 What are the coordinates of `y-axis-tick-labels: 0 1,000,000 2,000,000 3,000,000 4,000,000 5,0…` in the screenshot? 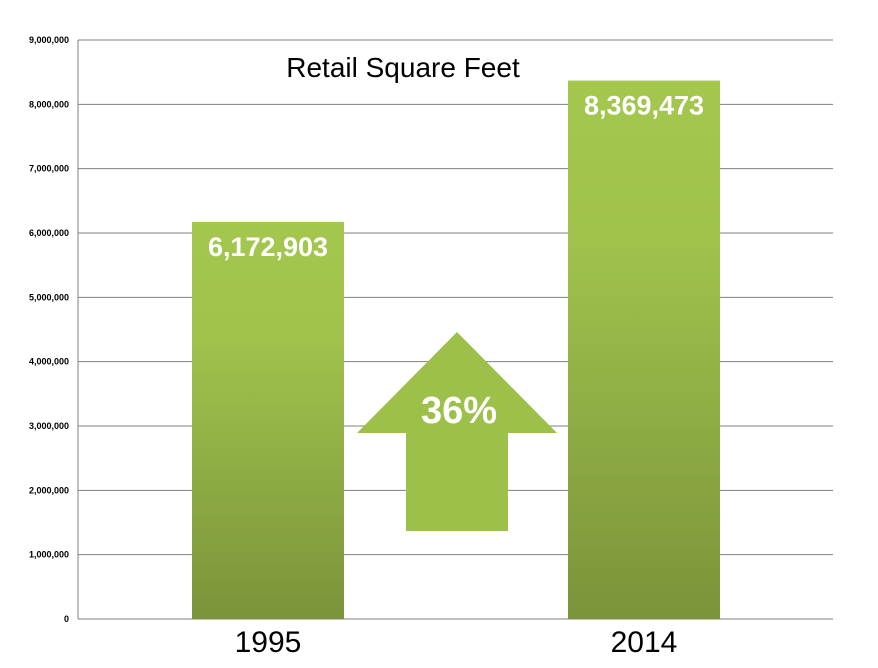 It's located at (49, 329).